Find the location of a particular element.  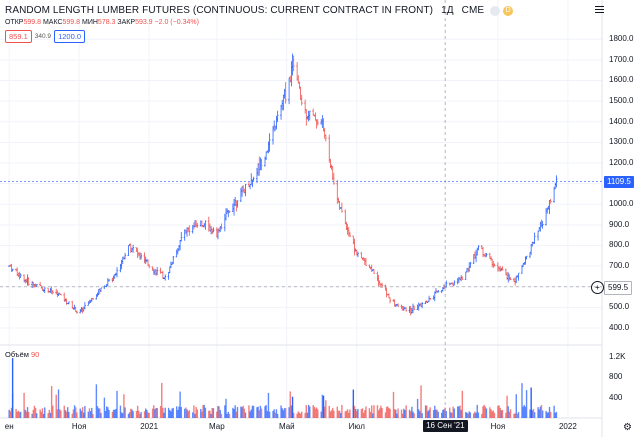

price-tick-label: 400.0 is located at coordinates (619, 327).